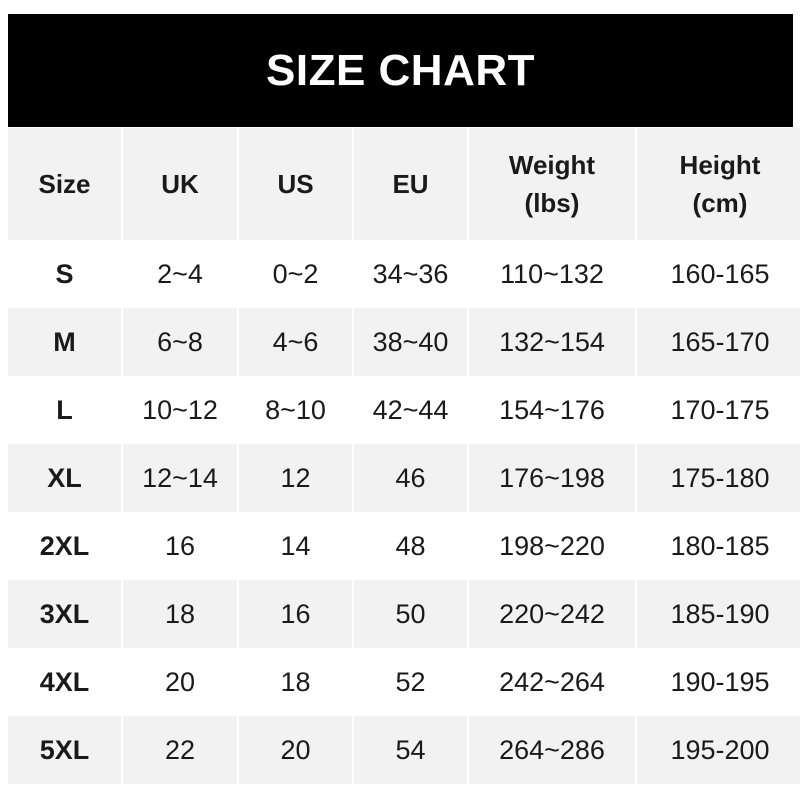 The height and width of the screenshot is (800, 800). Describe the element at coordinates (410, 410) in the screenshot. I see `cell-eu: 42~44` at that location.